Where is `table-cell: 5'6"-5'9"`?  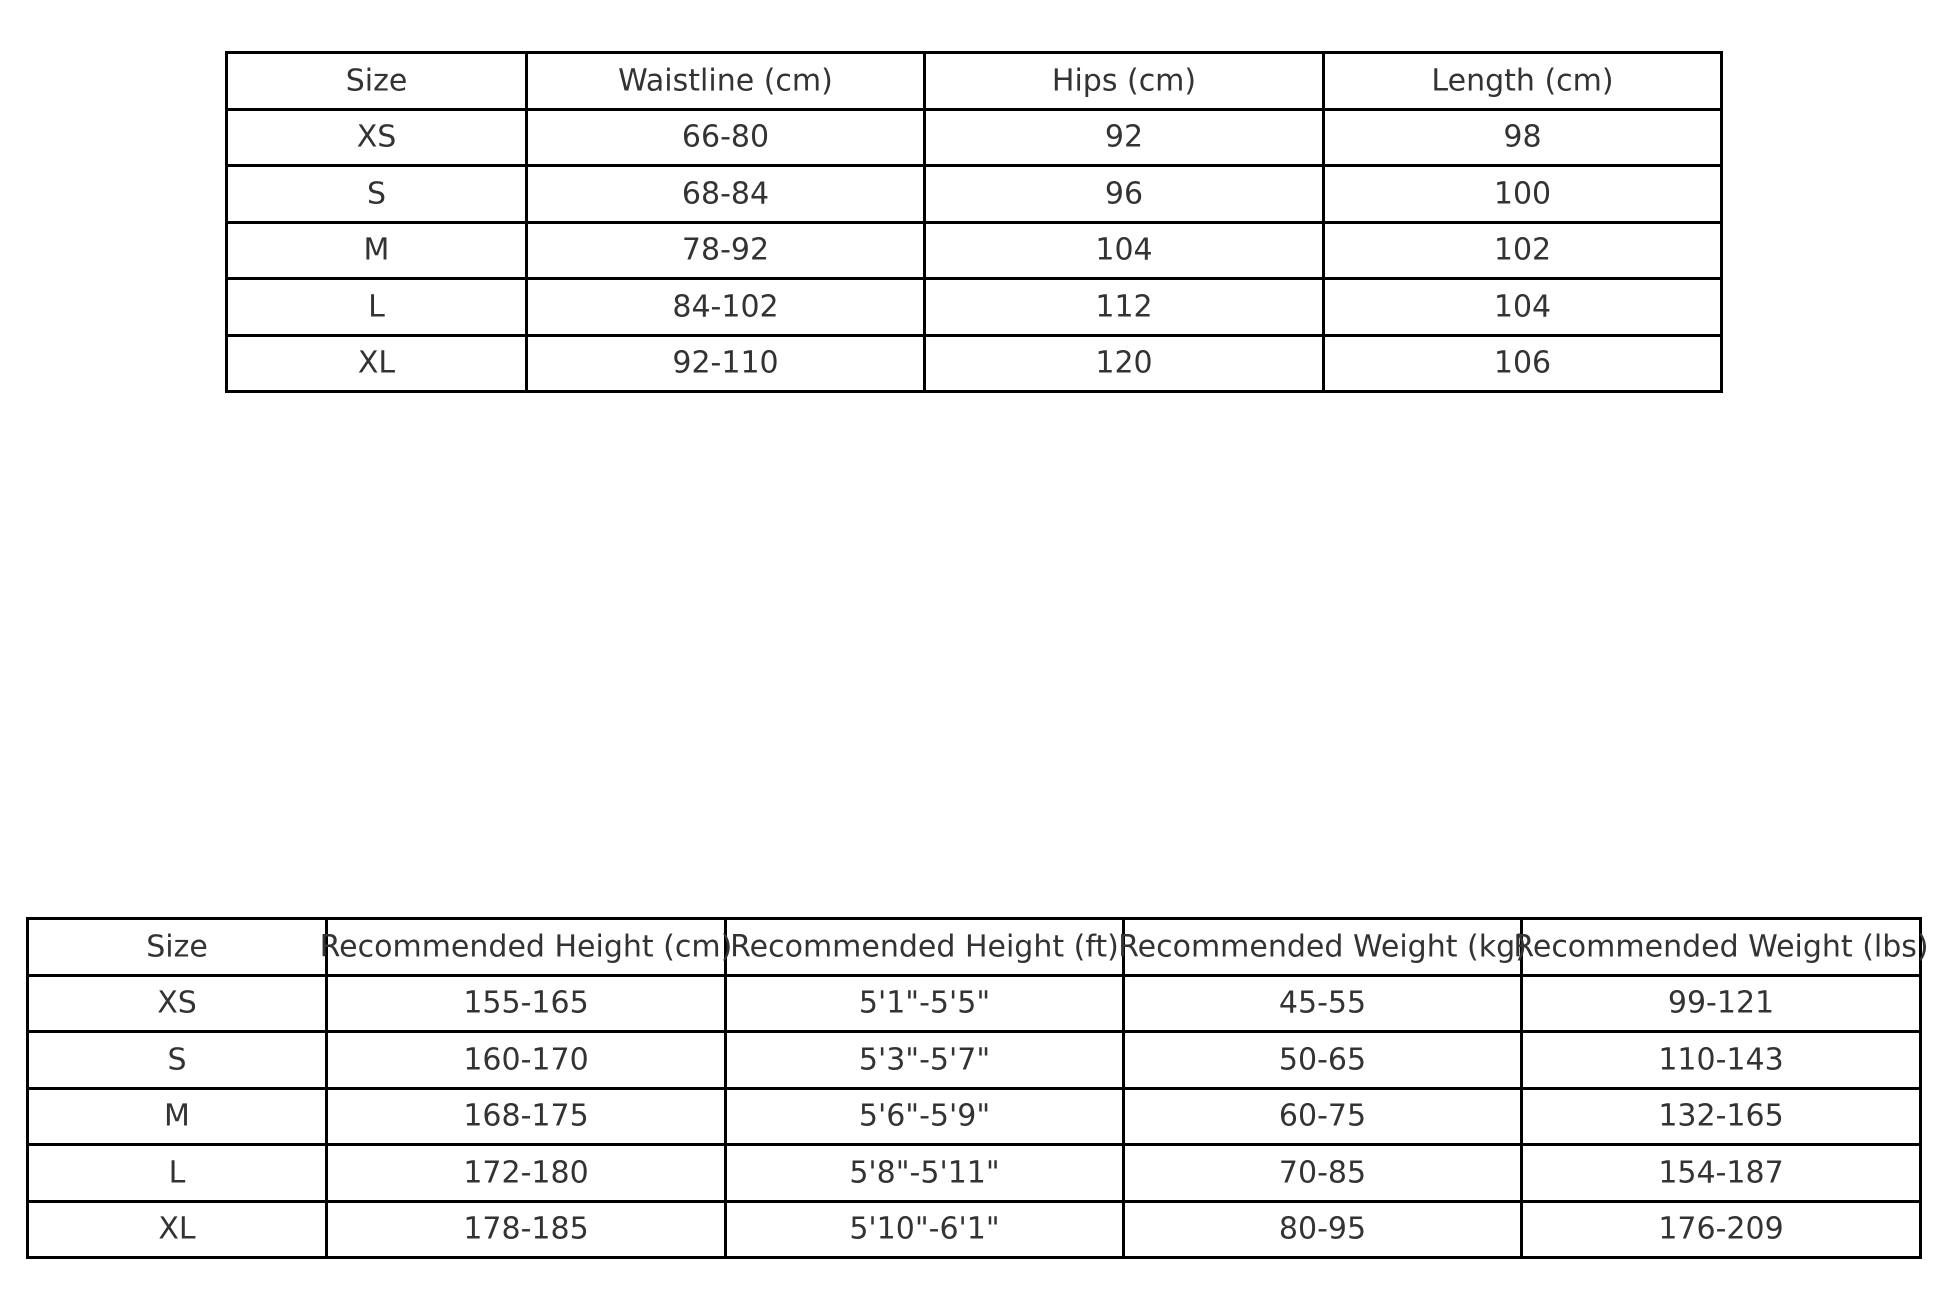
table-cell: 5'6"-5'9" is located at coordinates (924, 1116).